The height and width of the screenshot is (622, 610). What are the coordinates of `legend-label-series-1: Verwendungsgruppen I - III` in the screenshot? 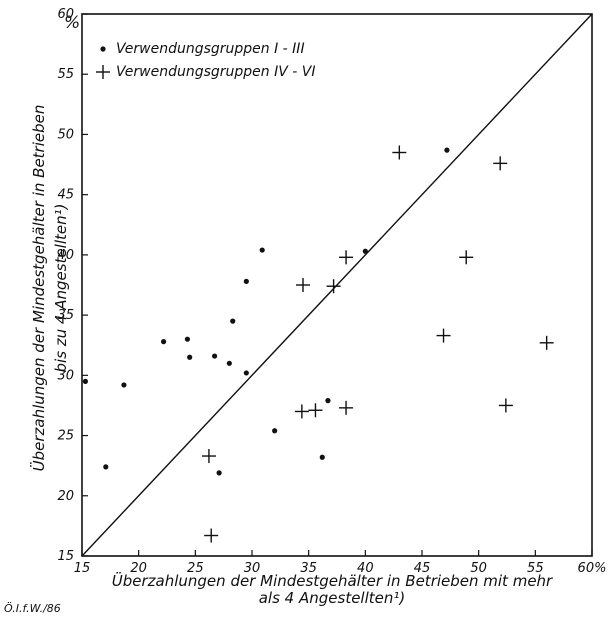 It's located at (210, 49).